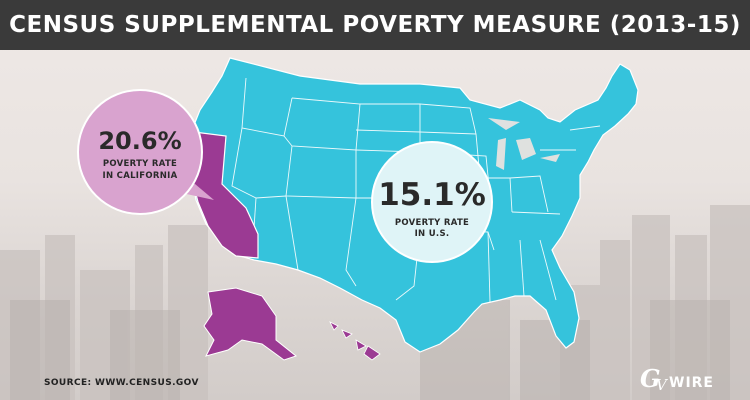 This screenshot has width=750, height=400. What do you see at coordinates (121, 383) in the screenshot?
I see `source-caption: SOURCE: WWW.CENSUS.GOV` at bounding box center [121, 383].